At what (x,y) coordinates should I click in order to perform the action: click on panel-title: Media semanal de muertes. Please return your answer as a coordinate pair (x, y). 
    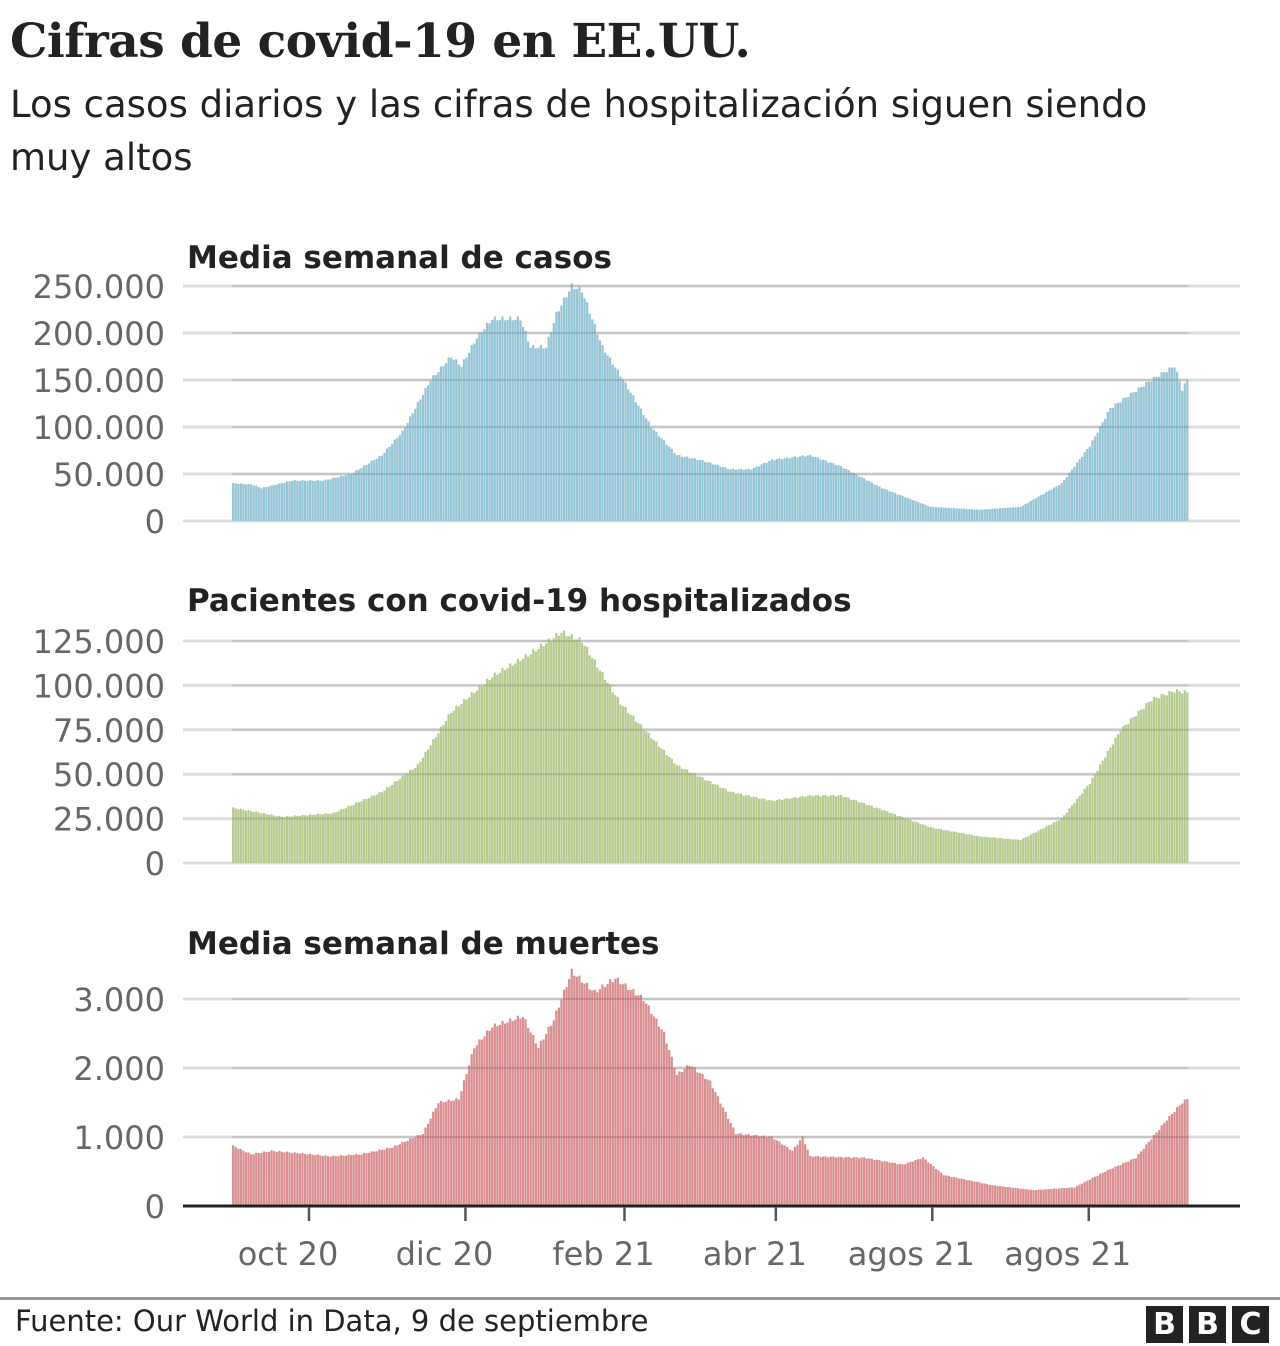
    Looking at the image, I should click on (423, 944).